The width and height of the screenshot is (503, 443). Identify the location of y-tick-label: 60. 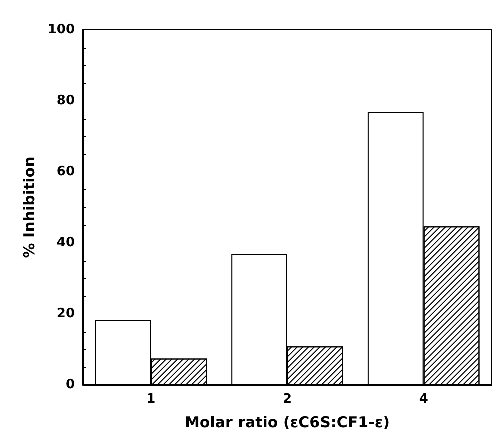
(65, 172).